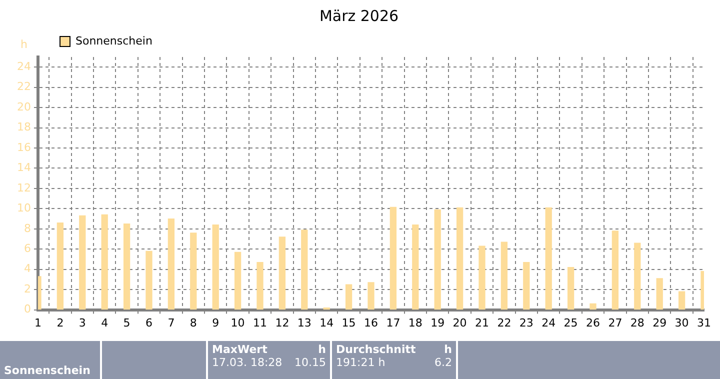 The image size is (720, 379). What do you see at coordinates (361, 362) in the screenshot?
I see `text: 191:21 h` at bounding box center [361, 362].